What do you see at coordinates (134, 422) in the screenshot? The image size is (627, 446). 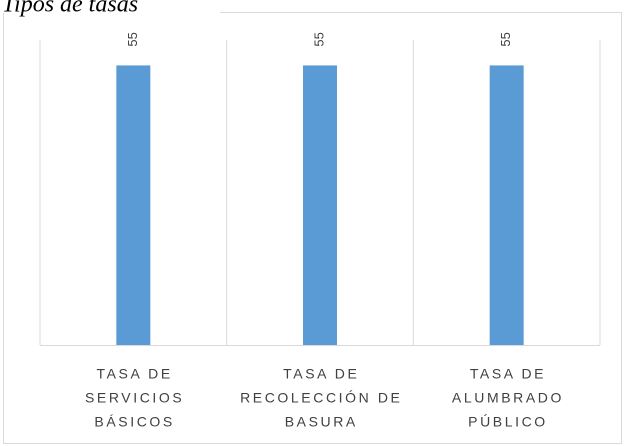 I see `x-tick-label: BÁSICOS` at bounding box center [134, 422].